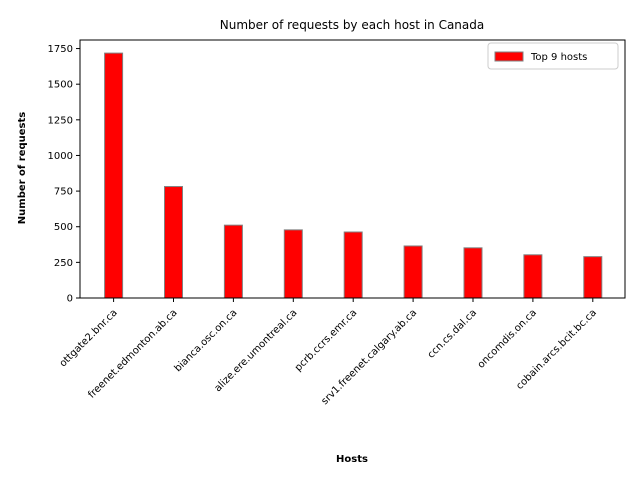 Image resolution: width=640 pixels, height=484 pixels. Describe the element at coordinates (63, 227) in the screenshot. I see `y-tick-label: 500` at that location.